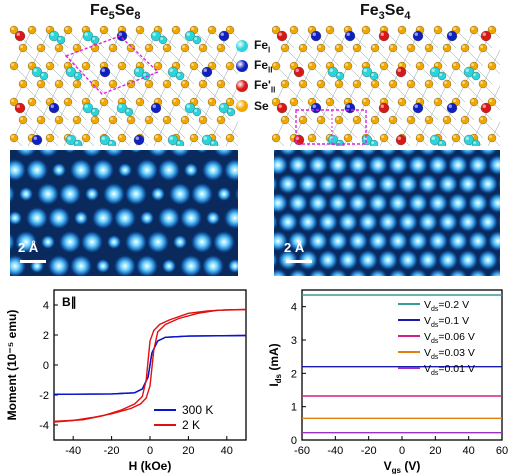 This screenshot has height=474, width=519. Describe the element at coordinates (124, 85) in the screenshot. I see `crystal-structure-fe5se8` at that location.